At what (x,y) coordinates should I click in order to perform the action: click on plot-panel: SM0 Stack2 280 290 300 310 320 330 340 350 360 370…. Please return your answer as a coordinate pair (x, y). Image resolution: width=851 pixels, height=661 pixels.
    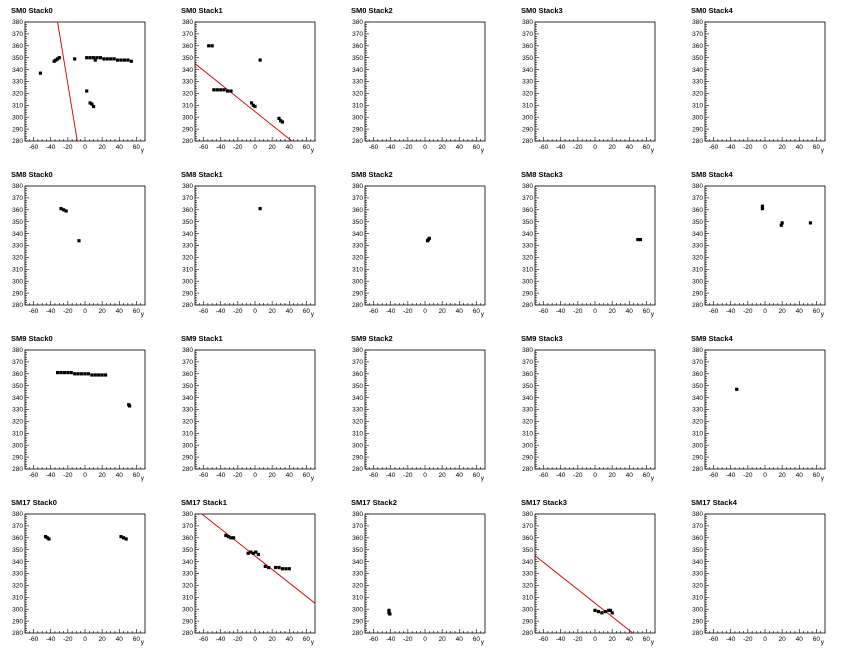
    Looking at the image, I should click on (418, 80).